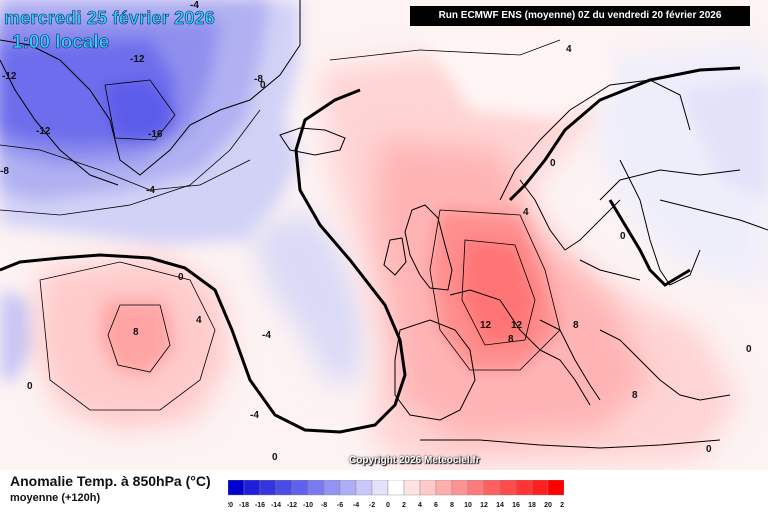 This screenshot has width=768, height=512. I want to click on scale-tick-label: 6, so click(436, 505).